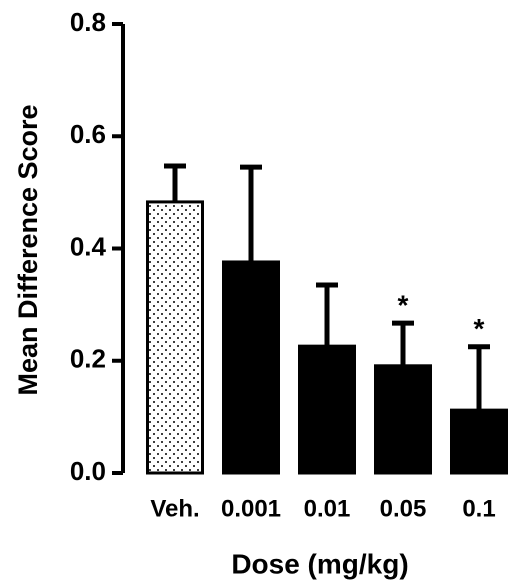 The width and height of the screenshot is (517, 588). What do you see at coordinates (88, 134) in the screenshot?
I see `y-tick-label: 0.6` at bounding box center [88, 134].